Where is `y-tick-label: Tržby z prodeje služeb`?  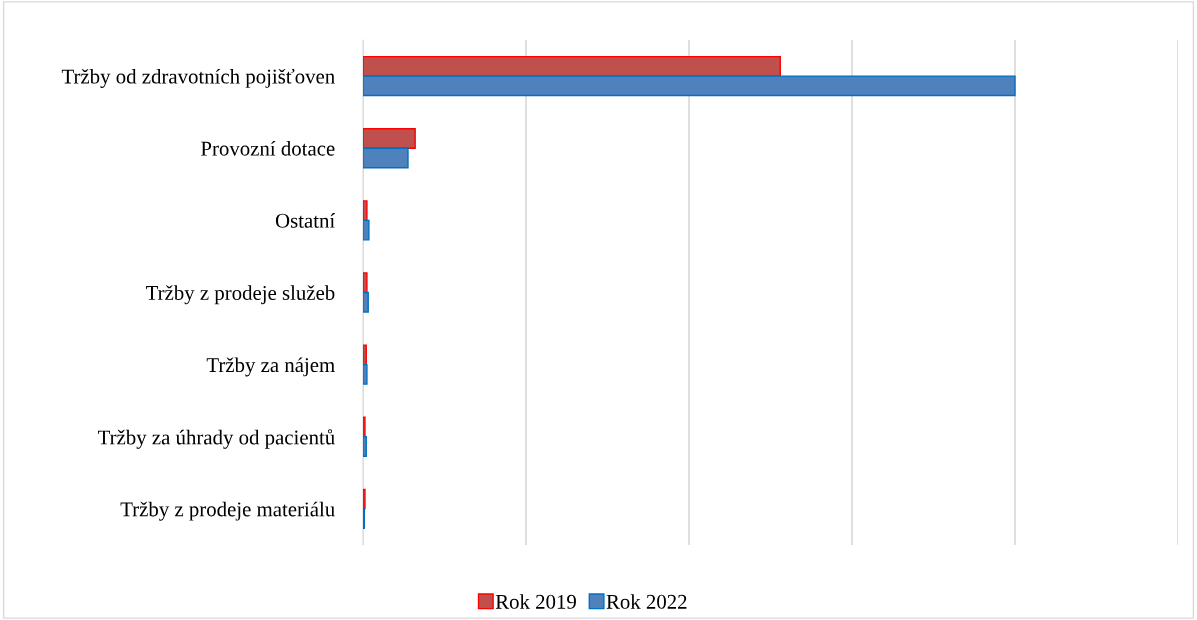 y-tick-label: Tržby z prodeje služeb is located at coordinates (240, 295).